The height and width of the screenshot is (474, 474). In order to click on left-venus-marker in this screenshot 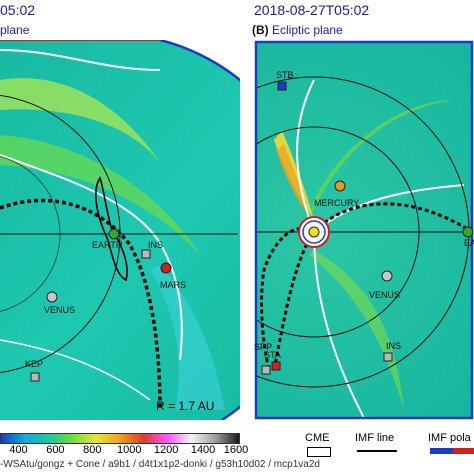, I will do `click(52, 297)`.